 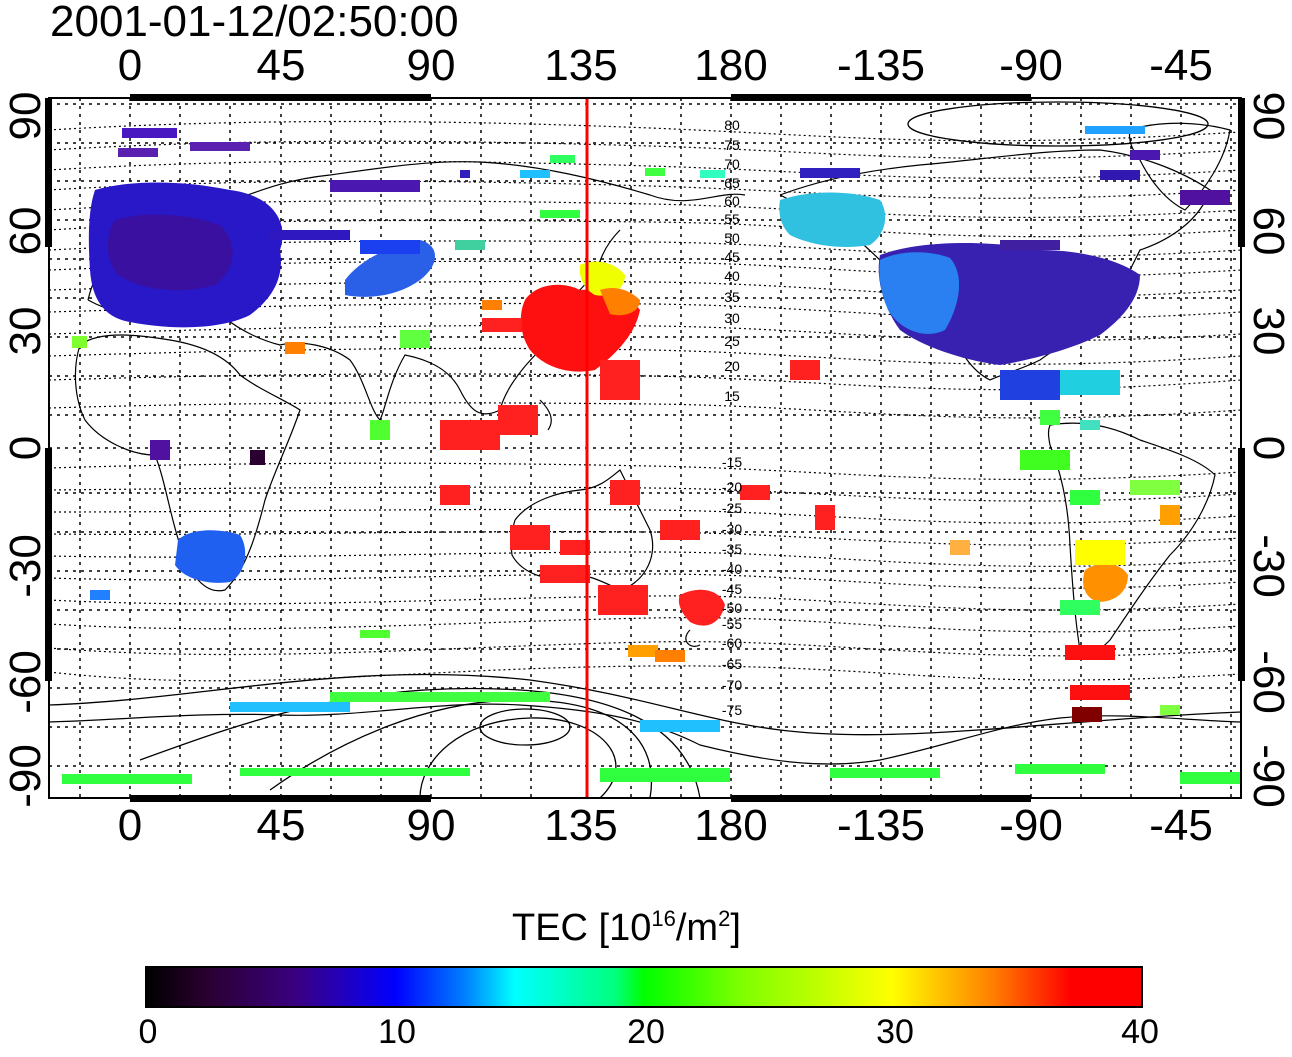 I want to click on bottom-x-tick: -135, so click(x=881, y=825).